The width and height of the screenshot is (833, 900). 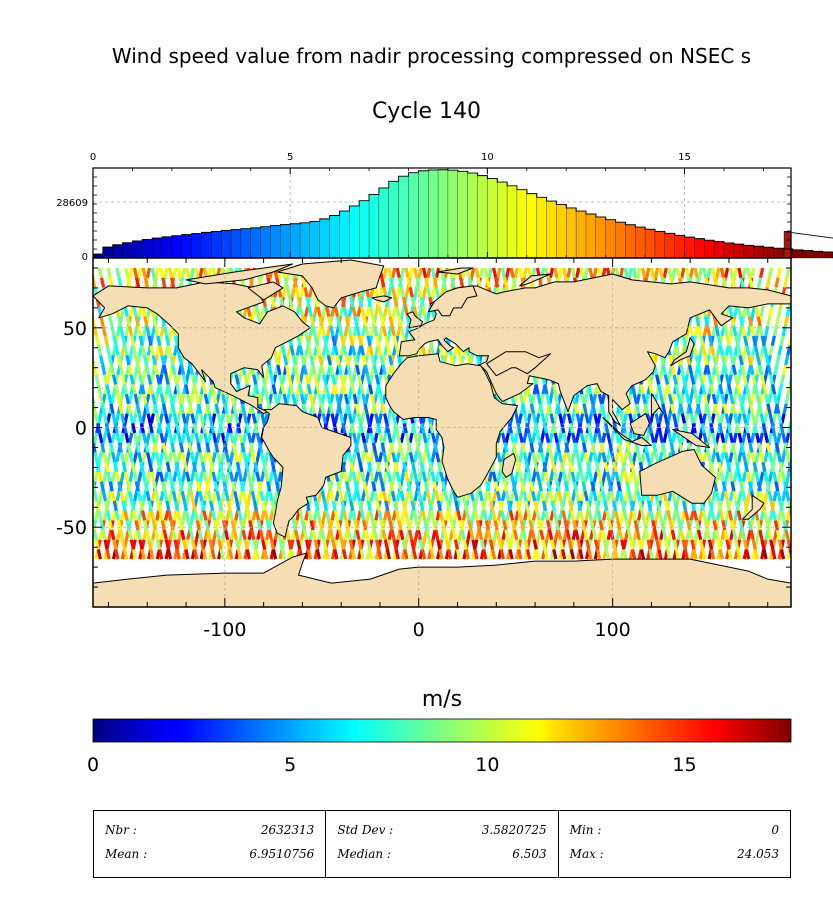 What do you see at coordinates (71, 528) in the screenshot?
I see `map-y-tick-label: -50` at bounding box center [71, 528].